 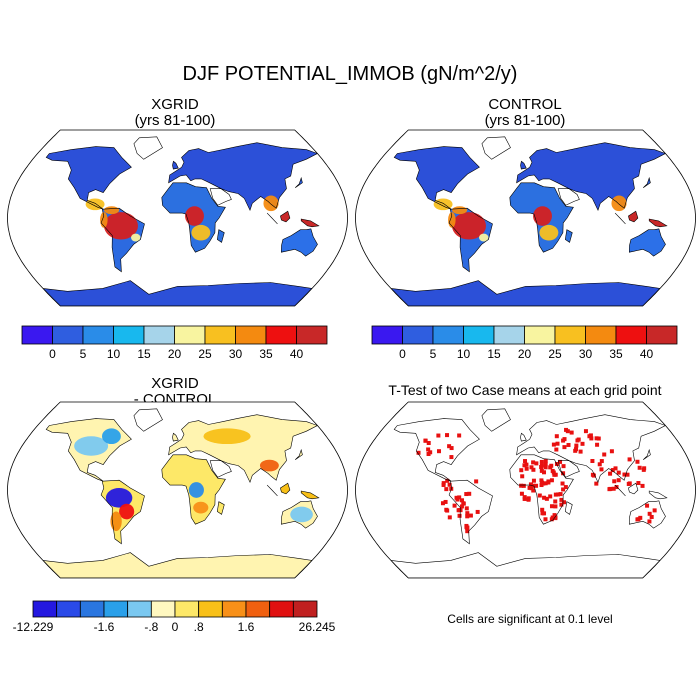 What do you see at coordinates (33, 627) in the screenshot?
I see `colorbar-tick-label: -12.229` at bounding box center [33, 627].